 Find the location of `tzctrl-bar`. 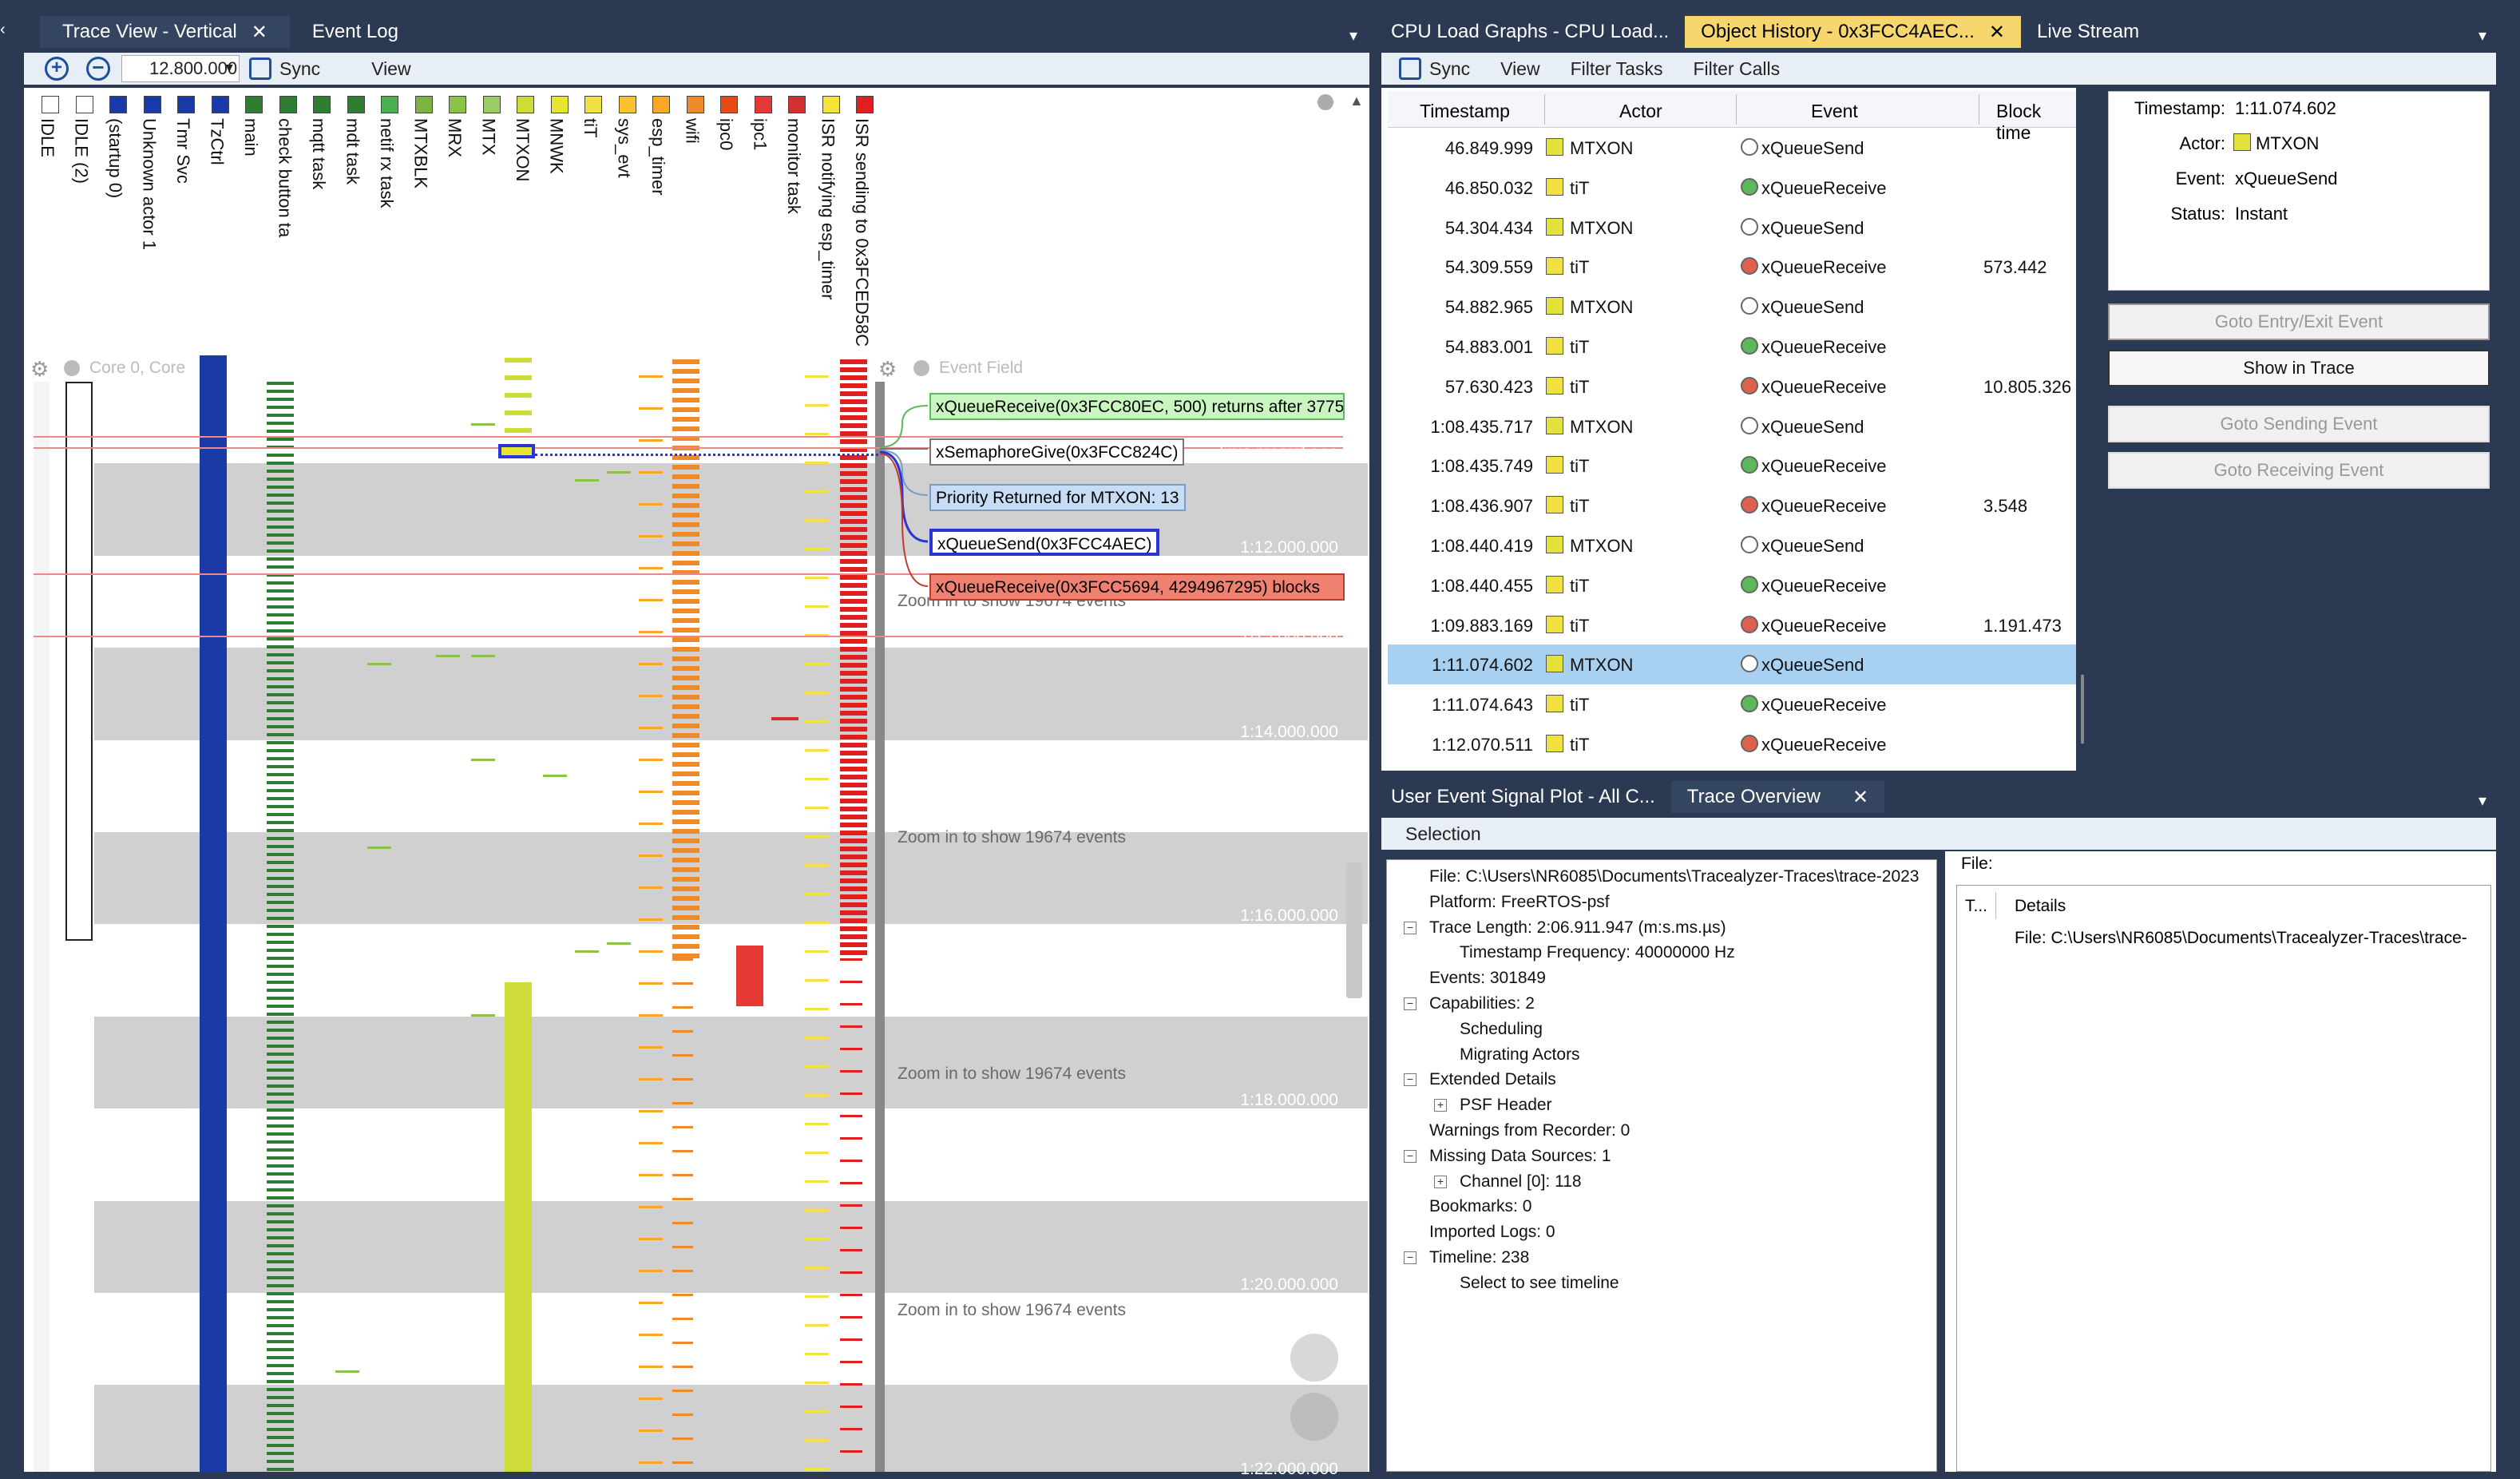

tzctrl-bar is located at coordinates (213, 914).